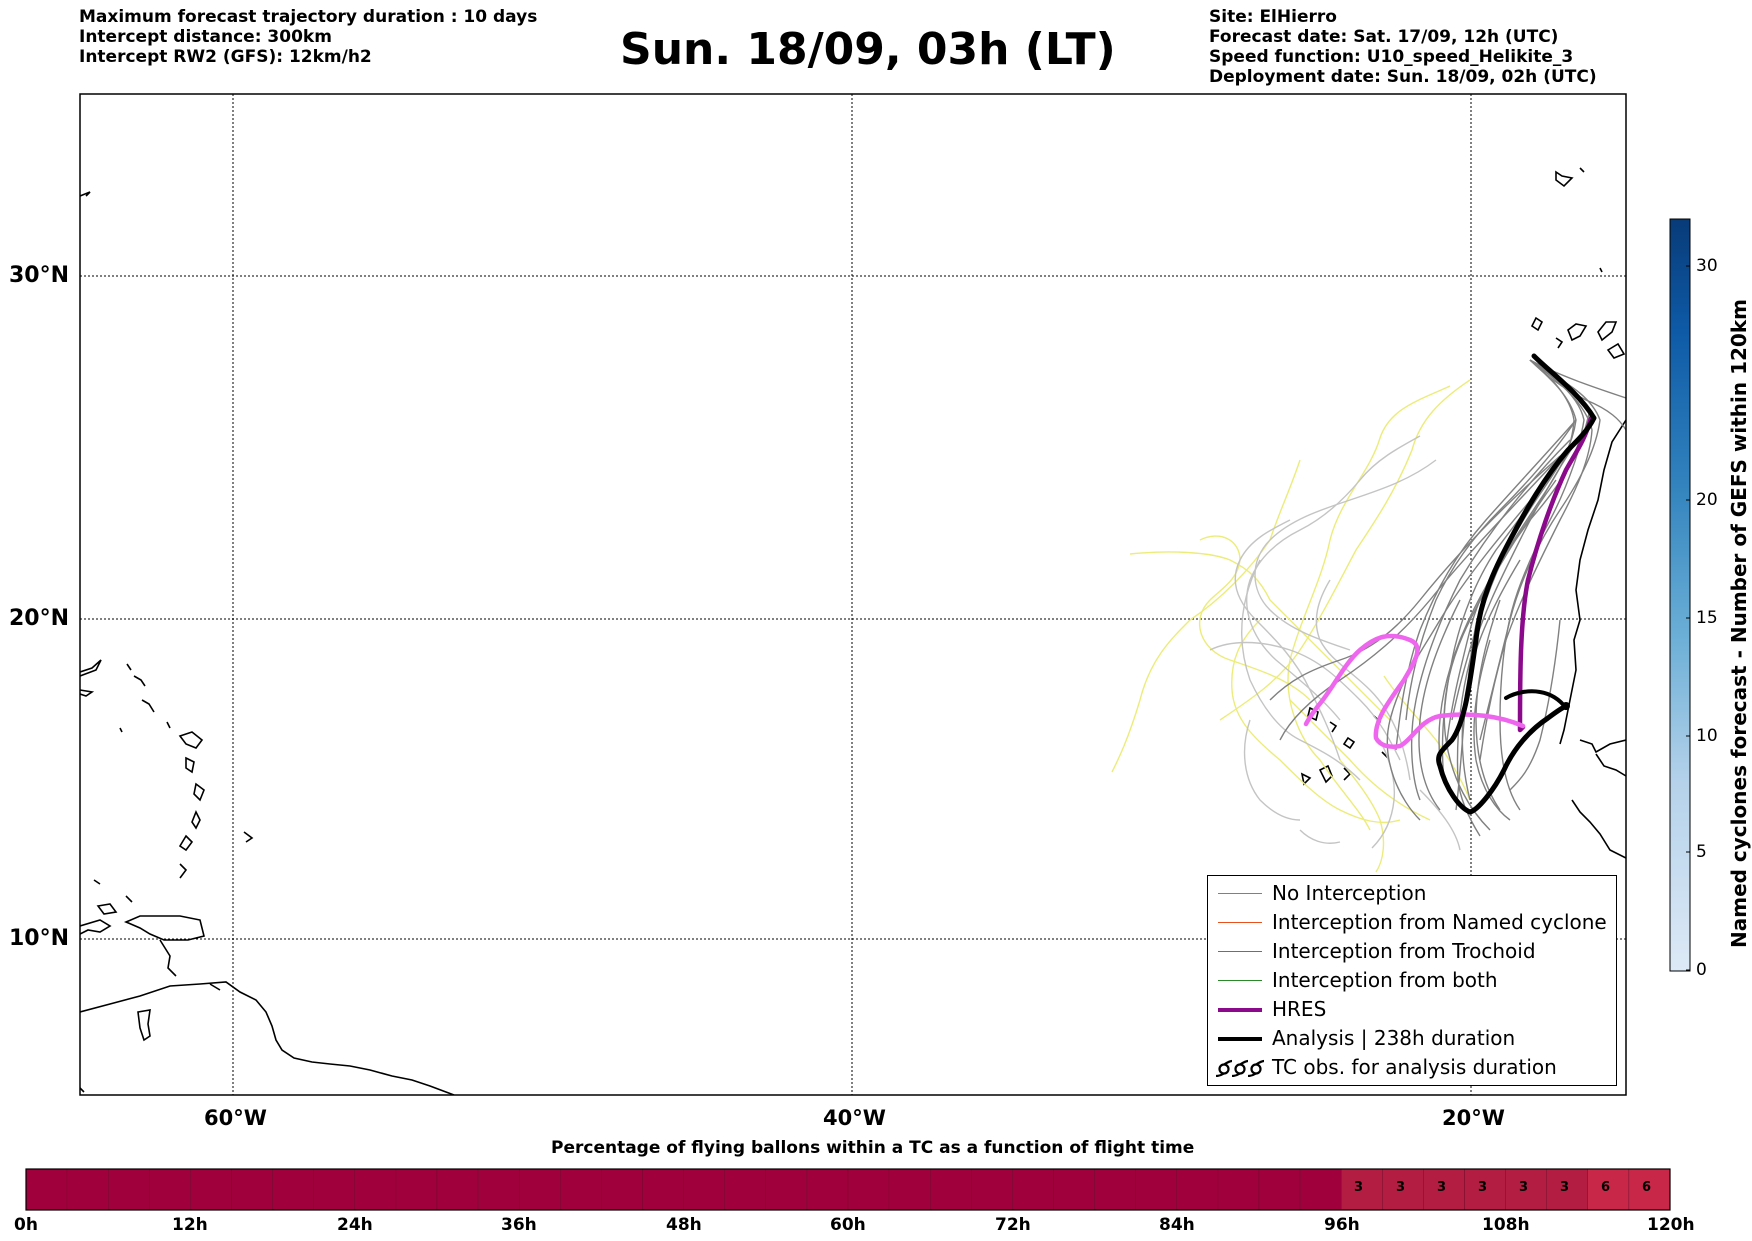 This screenshot has height=1241, width=1752. I want to click on lat-label-20n: 20°N, so click(39, 618).